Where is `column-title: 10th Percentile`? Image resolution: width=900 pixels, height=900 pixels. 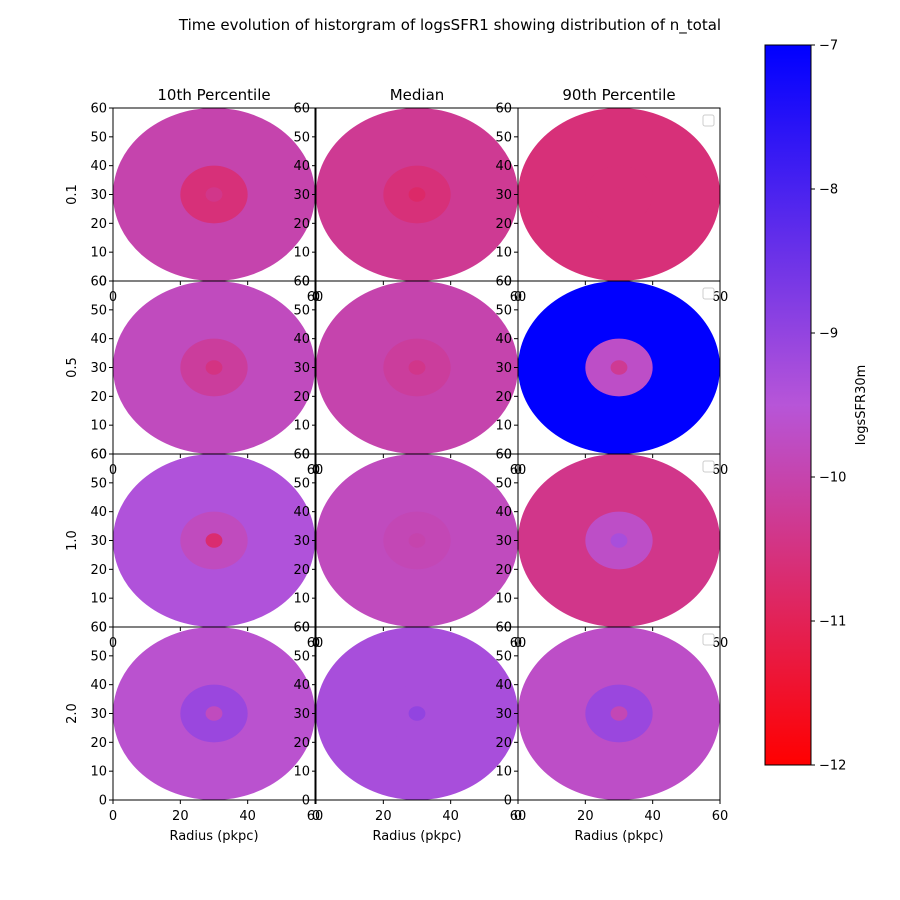
column-title: 10th Percentile is located at coordinates (213, 95).